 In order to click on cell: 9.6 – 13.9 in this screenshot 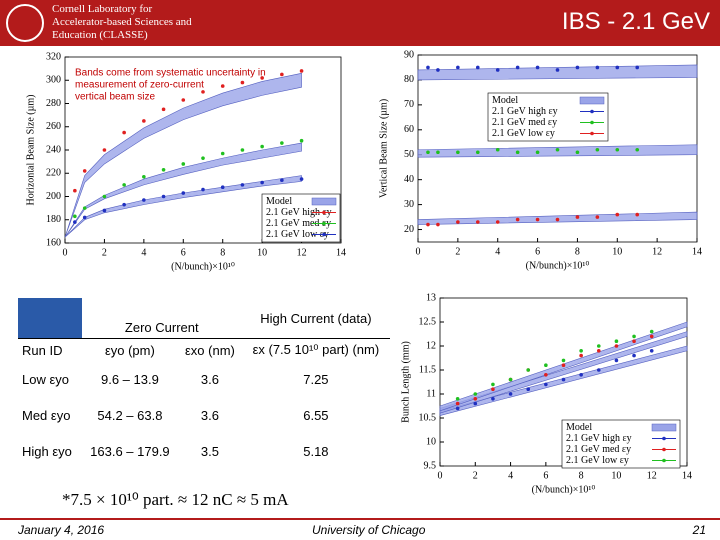, I will do `click(129, 379)`.